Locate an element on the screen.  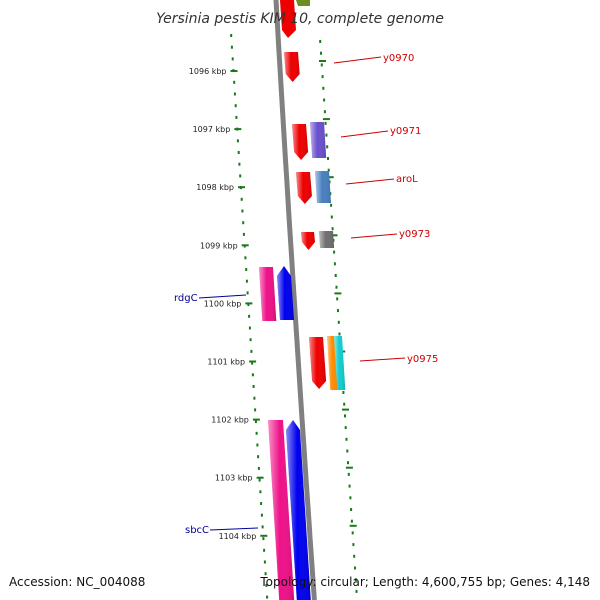
left-tick-track is located at coordinates (249, 316).